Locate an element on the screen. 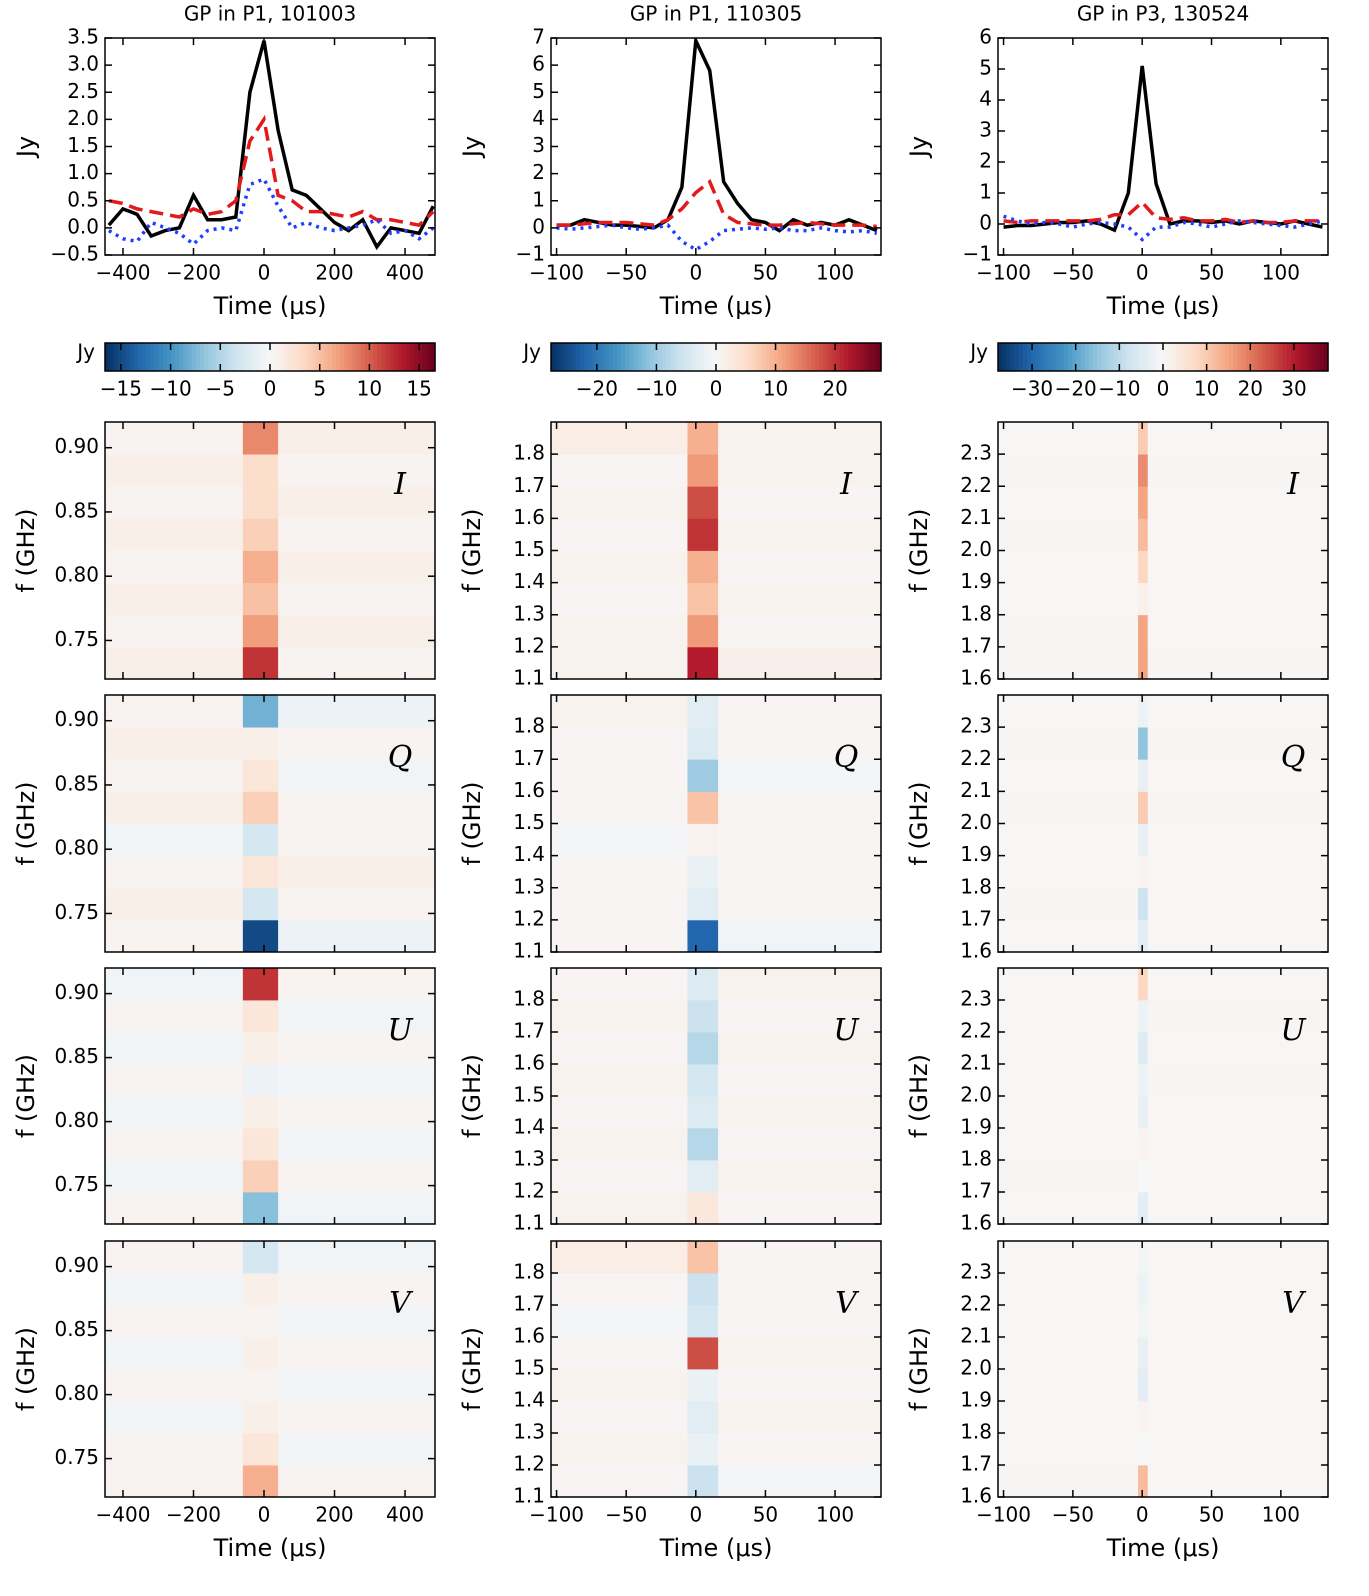 This screenshot has width=1369, height=1596. y-tick-label: 1.6 is located at coordinates (976, 678).